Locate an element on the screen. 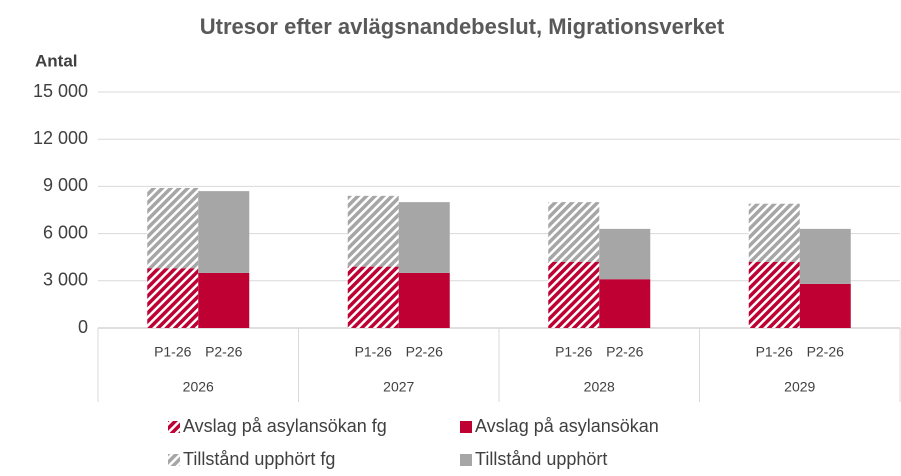  y-axis-label: Antal is located at coordinates (56, 60).